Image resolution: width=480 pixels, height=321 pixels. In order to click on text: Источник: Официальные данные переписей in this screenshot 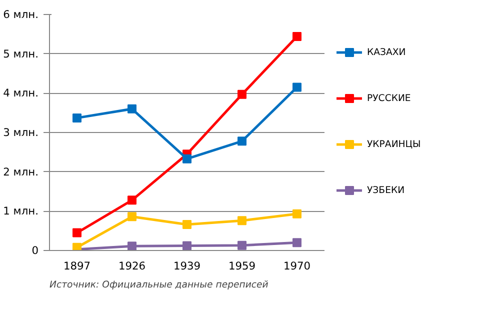, I will do `click(159, 285)`.